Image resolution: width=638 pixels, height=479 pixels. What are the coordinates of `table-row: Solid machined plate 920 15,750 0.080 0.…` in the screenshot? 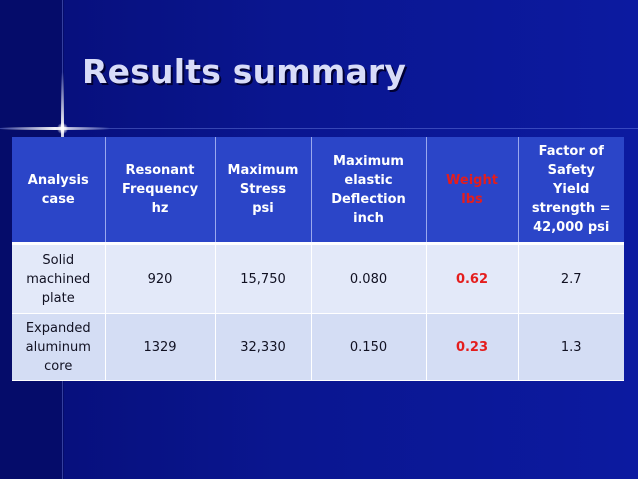 It's located at (318, 278).